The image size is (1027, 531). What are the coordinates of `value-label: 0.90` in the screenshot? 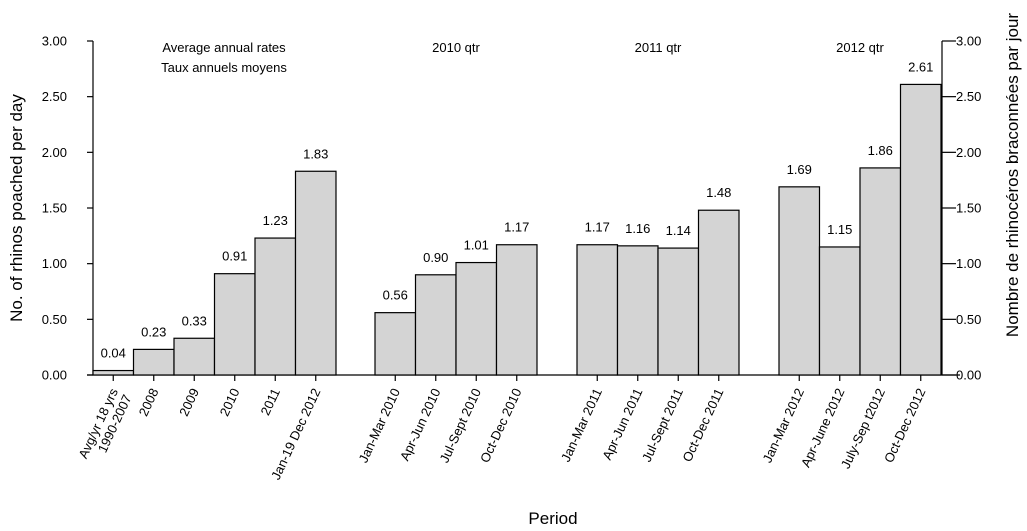 It's located at (435, 257).